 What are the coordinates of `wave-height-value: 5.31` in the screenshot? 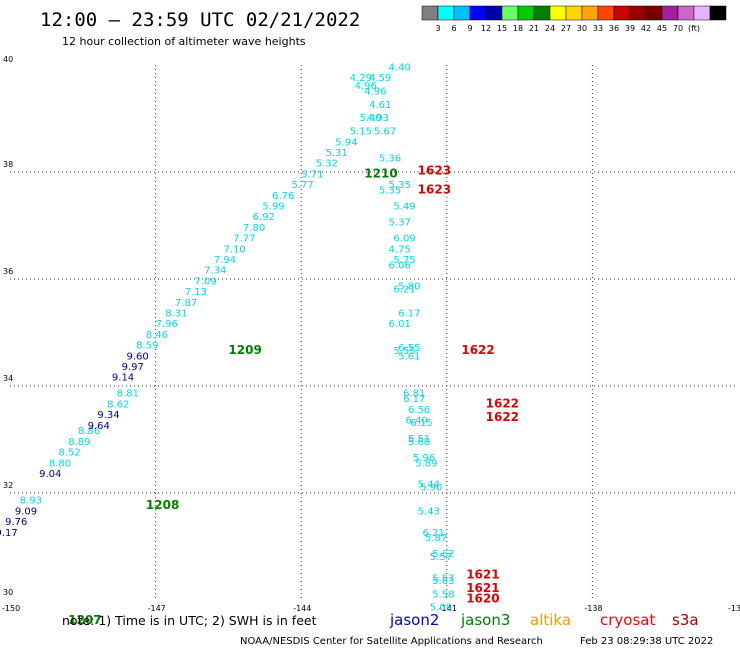 It's located at (336, 153).